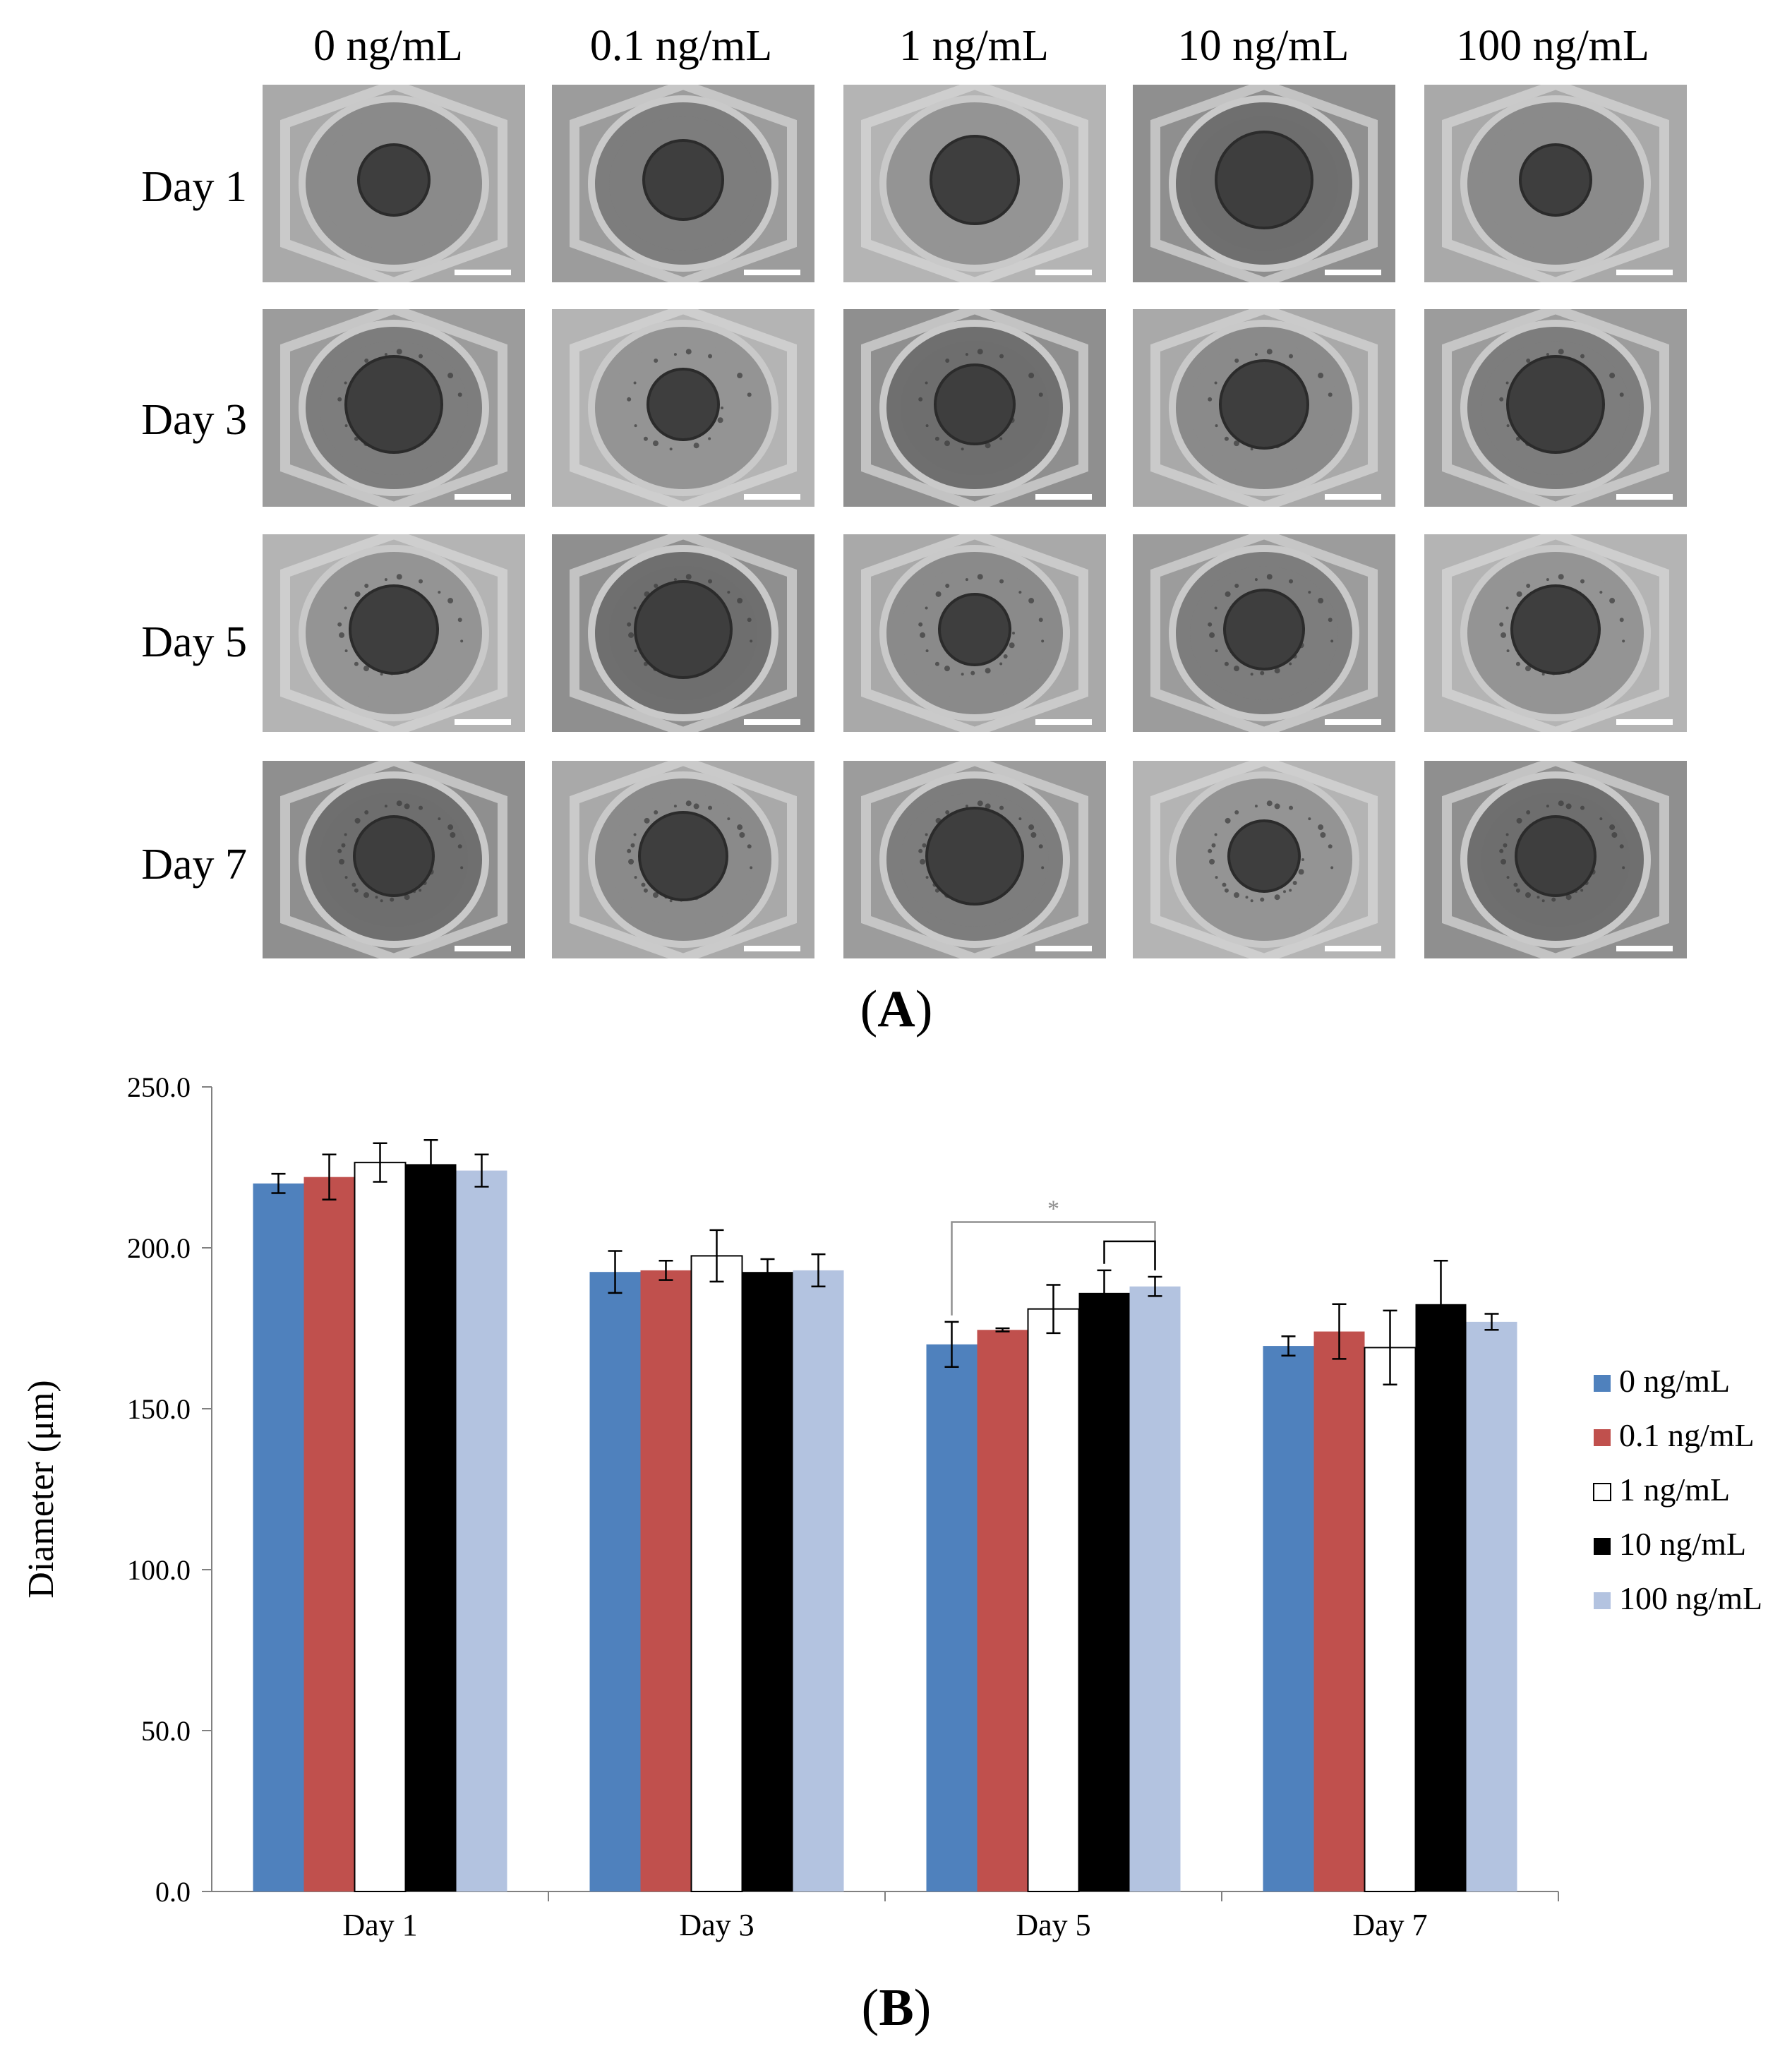 The image size is (1792, 2051). What do you see at coordinates (974, 183) in the screenshot?
I see `micrograph-day1-conc2` at bounding box center [974, 183].